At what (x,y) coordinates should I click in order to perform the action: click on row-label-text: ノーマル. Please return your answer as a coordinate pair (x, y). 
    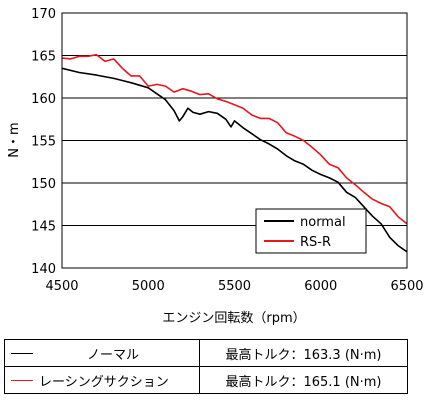
    Looking at the image, I should click on (113, 355).